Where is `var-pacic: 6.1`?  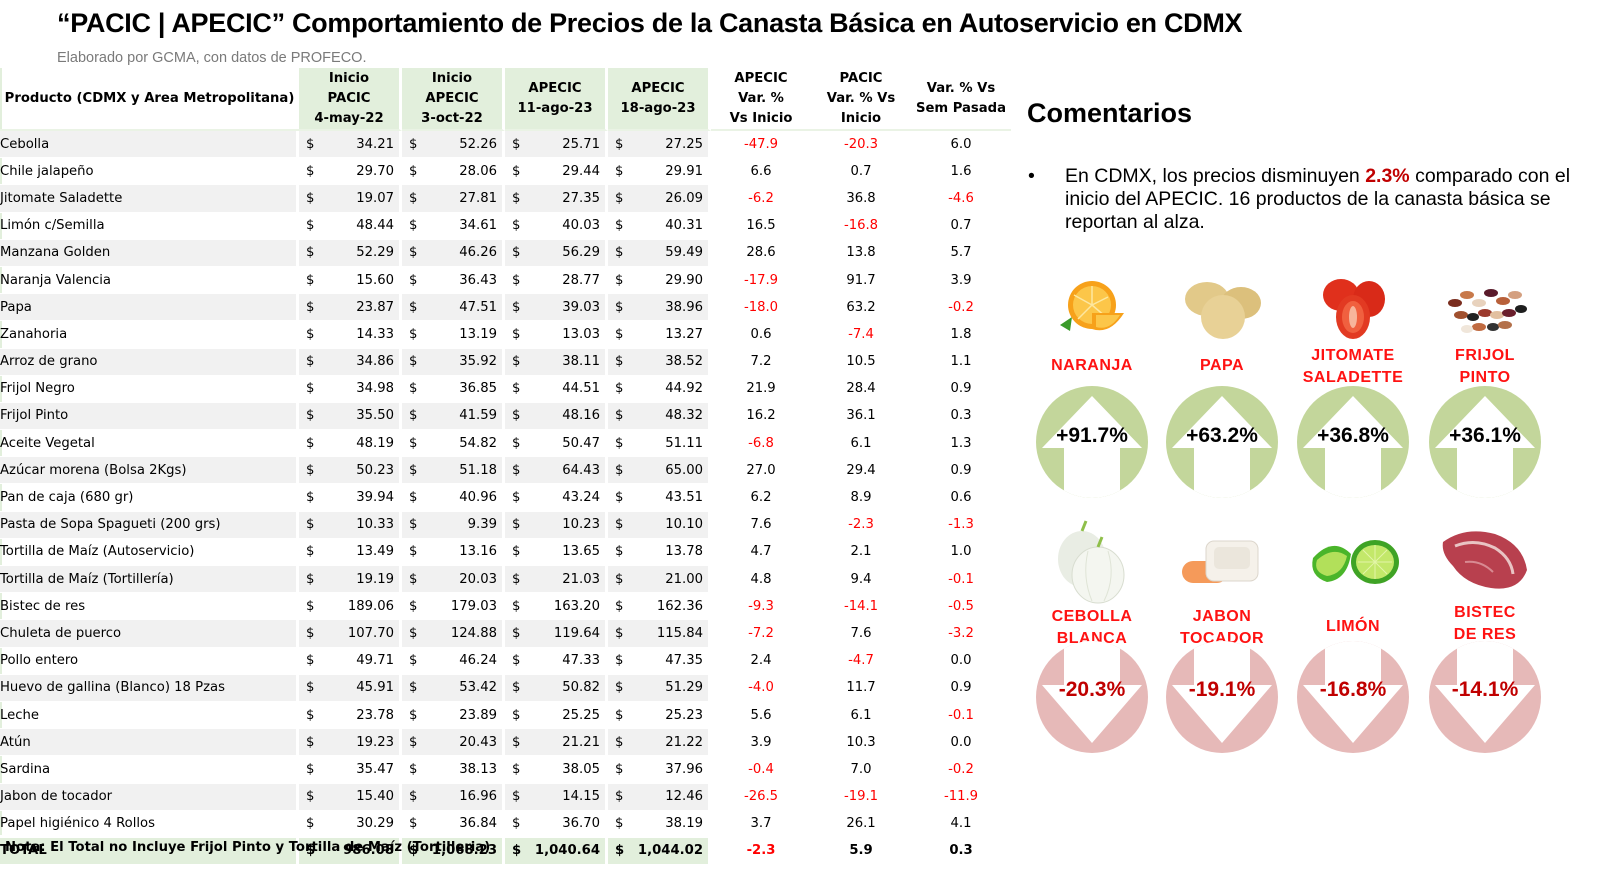 var-pacic: 6.1 is located at coordinates (861, 716).